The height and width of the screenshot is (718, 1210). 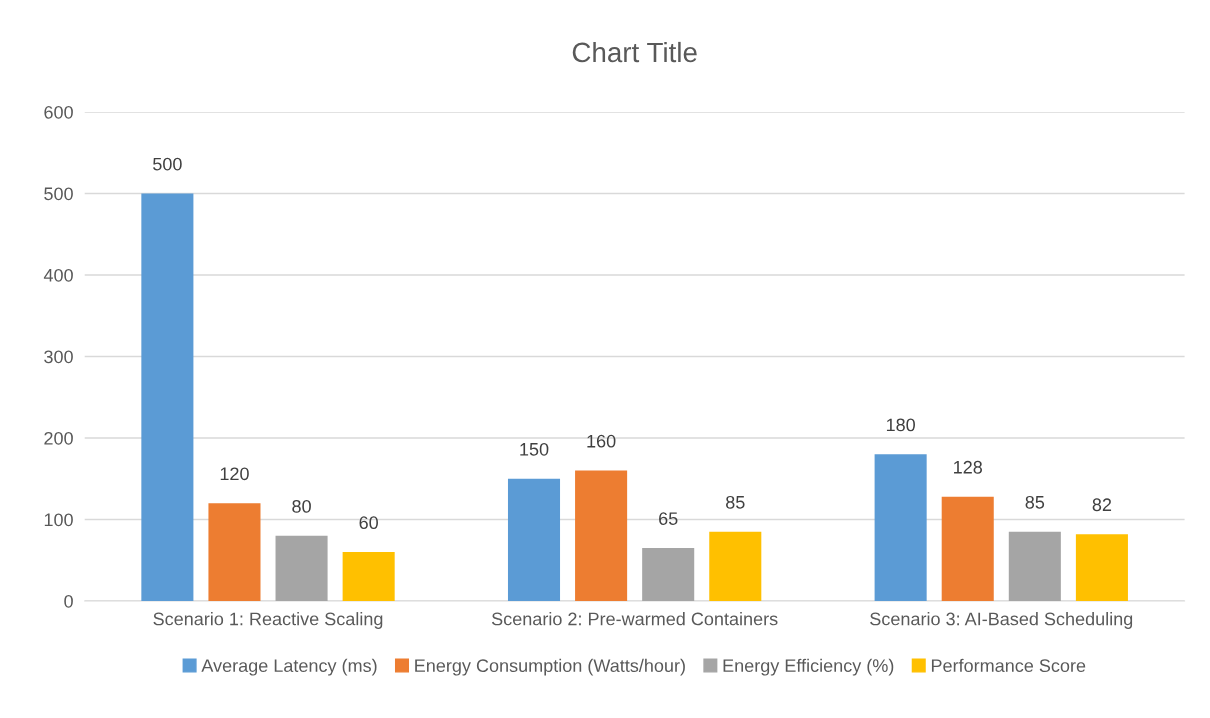 What do you see at coordinates (268, 620) in the screenshot?
I see `x-tick-label: Scenario 1: Reactive Scaling` at bounding box center [268, 620].